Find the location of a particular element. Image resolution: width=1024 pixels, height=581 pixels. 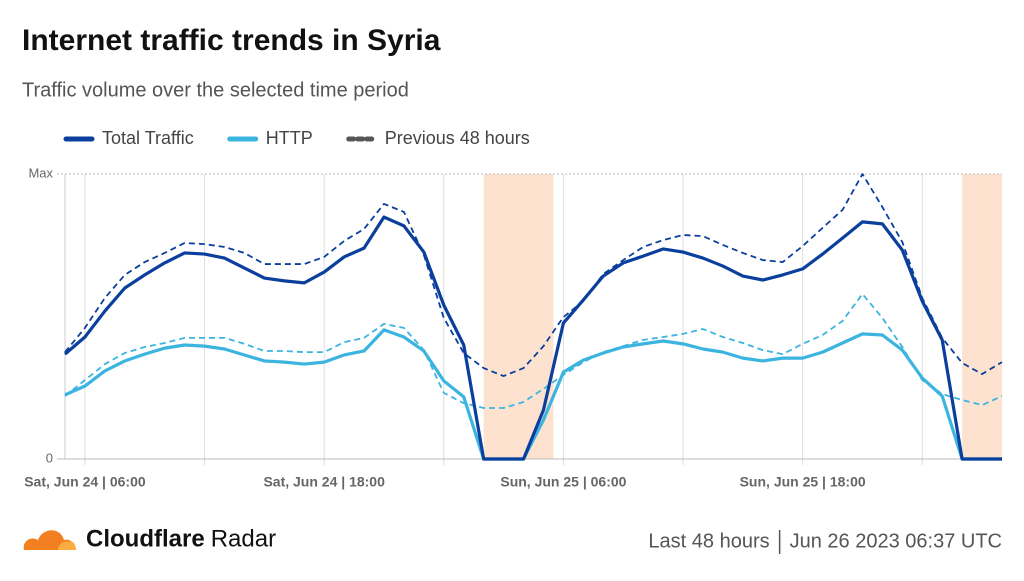

legend-label: Previous 48 hours is located at coordinates (457, 138).